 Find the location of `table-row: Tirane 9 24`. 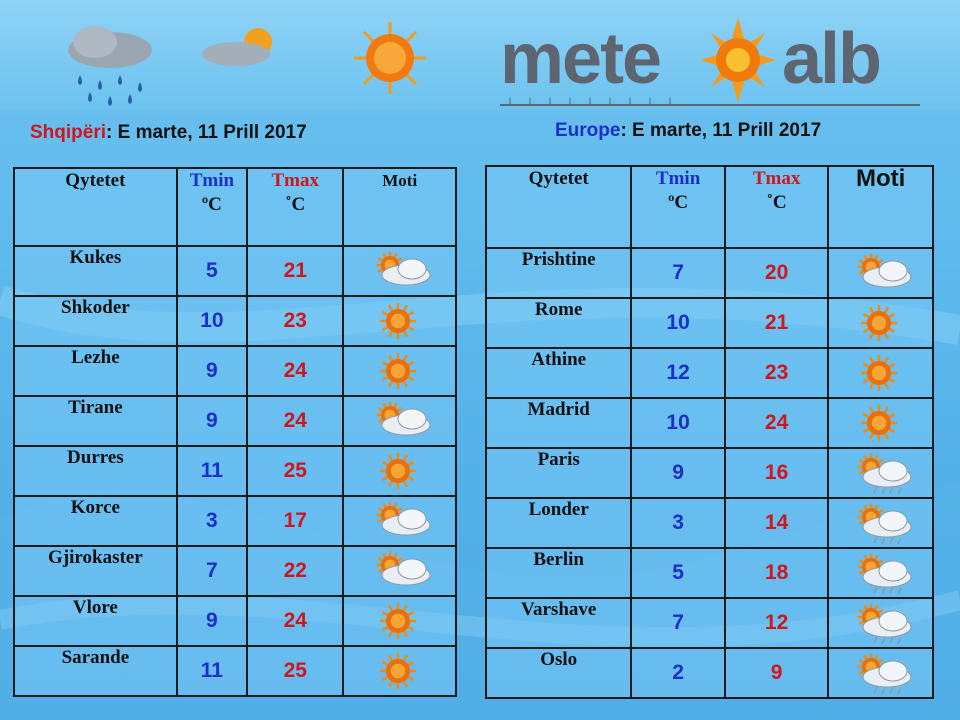

table-row: Tirane 9 24 is located at coordinates (235, 421).